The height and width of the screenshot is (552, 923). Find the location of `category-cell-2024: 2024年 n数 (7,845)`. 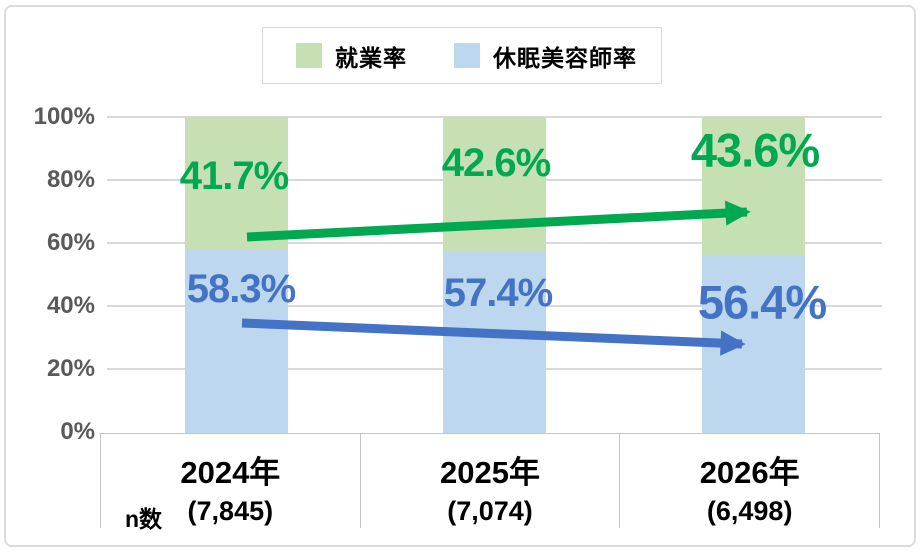

category-cell-2024: 2024年 n数 (7,845) is located at coordinates (230, 483).